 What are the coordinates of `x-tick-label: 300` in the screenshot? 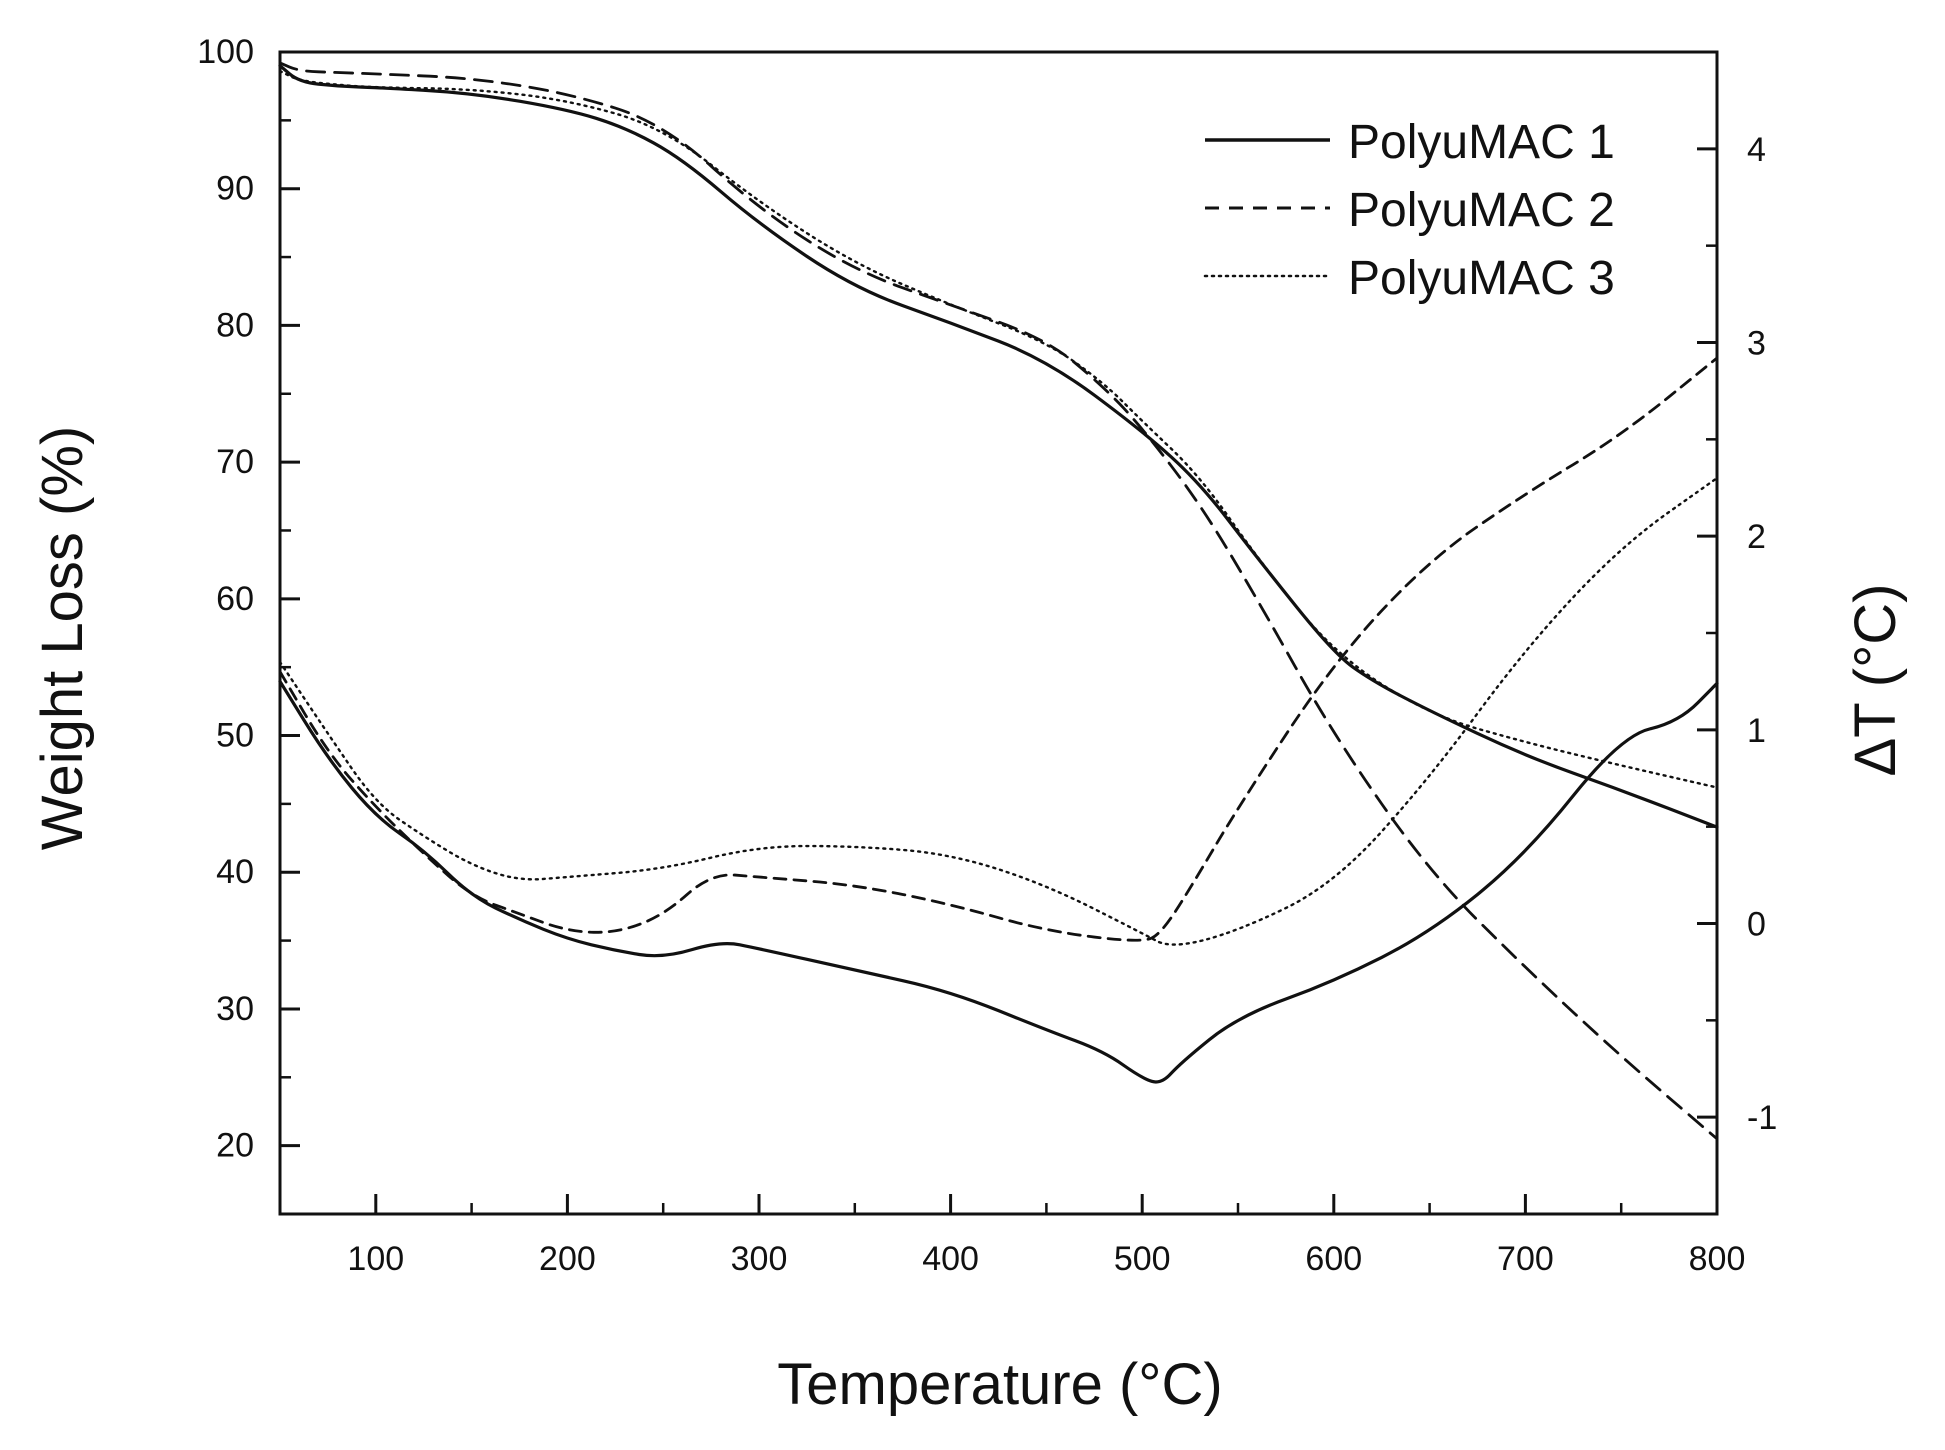 It's located at (759, 1259).